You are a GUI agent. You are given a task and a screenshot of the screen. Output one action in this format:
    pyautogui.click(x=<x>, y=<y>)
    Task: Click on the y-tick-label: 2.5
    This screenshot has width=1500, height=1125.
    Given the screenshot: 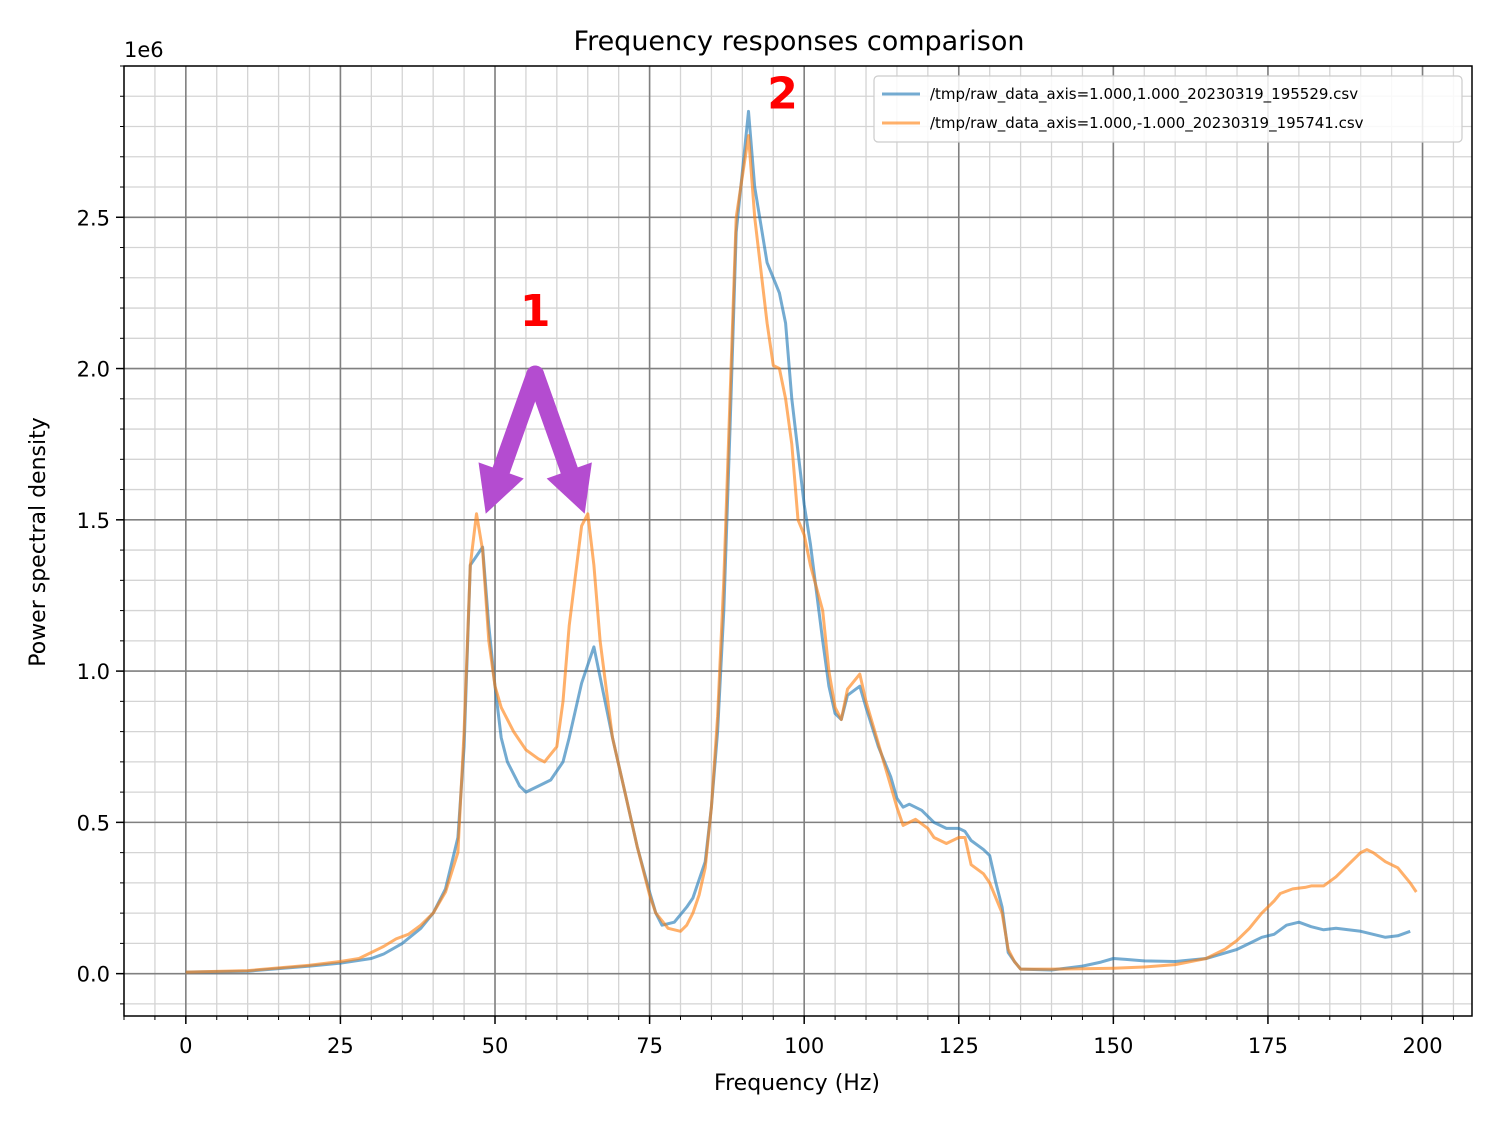 What is the action you would take?
    pyautogui.click(x=93, y=218)
    